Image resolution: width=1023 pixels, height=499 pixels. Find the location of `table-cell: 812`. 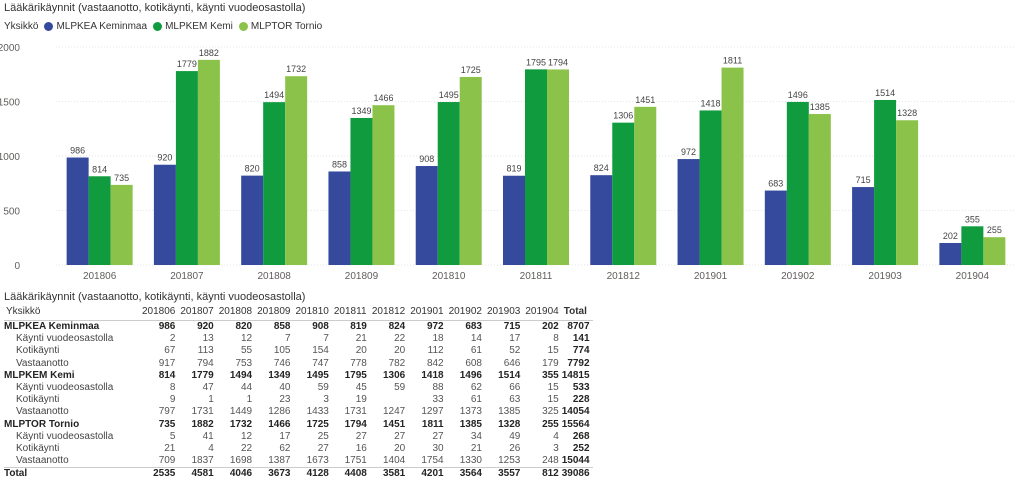

table-cell: 812 is located at coordinates (542, 474).